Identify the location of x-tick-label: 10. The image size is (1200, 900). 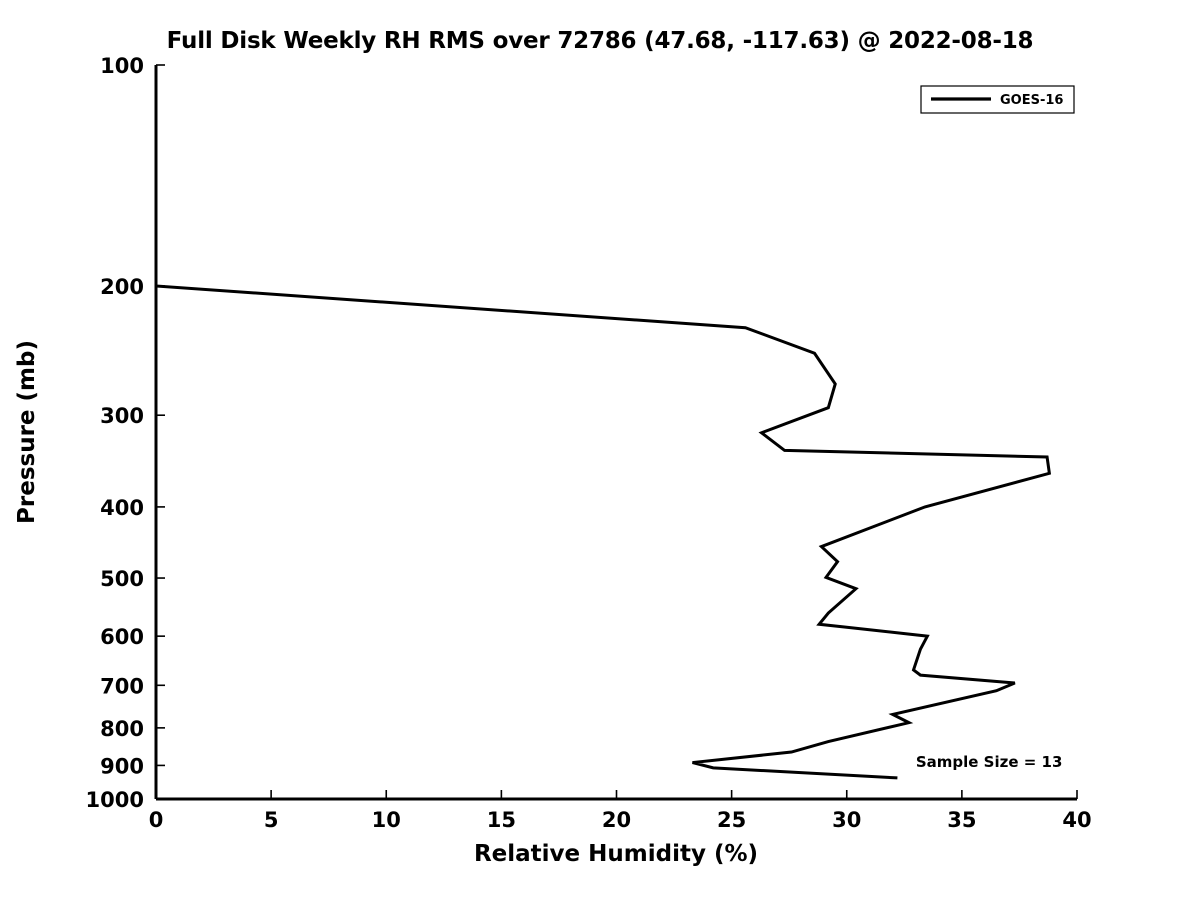
(386, 820).